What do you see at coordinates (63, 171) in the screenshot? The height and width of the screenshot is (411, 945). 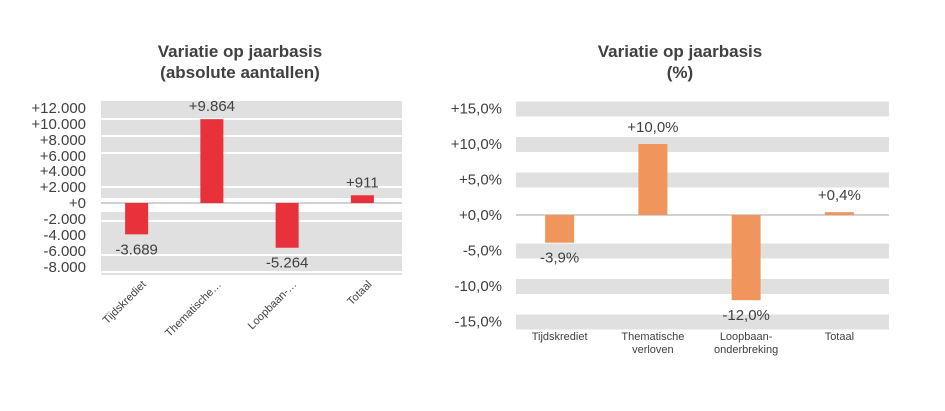 I see `y-tick-label: +4.000` at bounding box center [63, 171].